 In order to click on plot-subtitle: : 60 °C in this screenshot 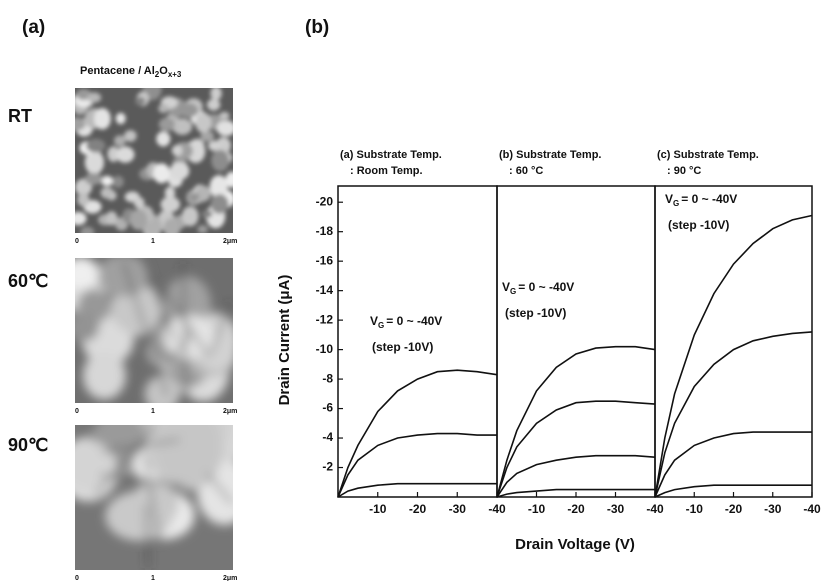, I will do `click(526, 171)`.